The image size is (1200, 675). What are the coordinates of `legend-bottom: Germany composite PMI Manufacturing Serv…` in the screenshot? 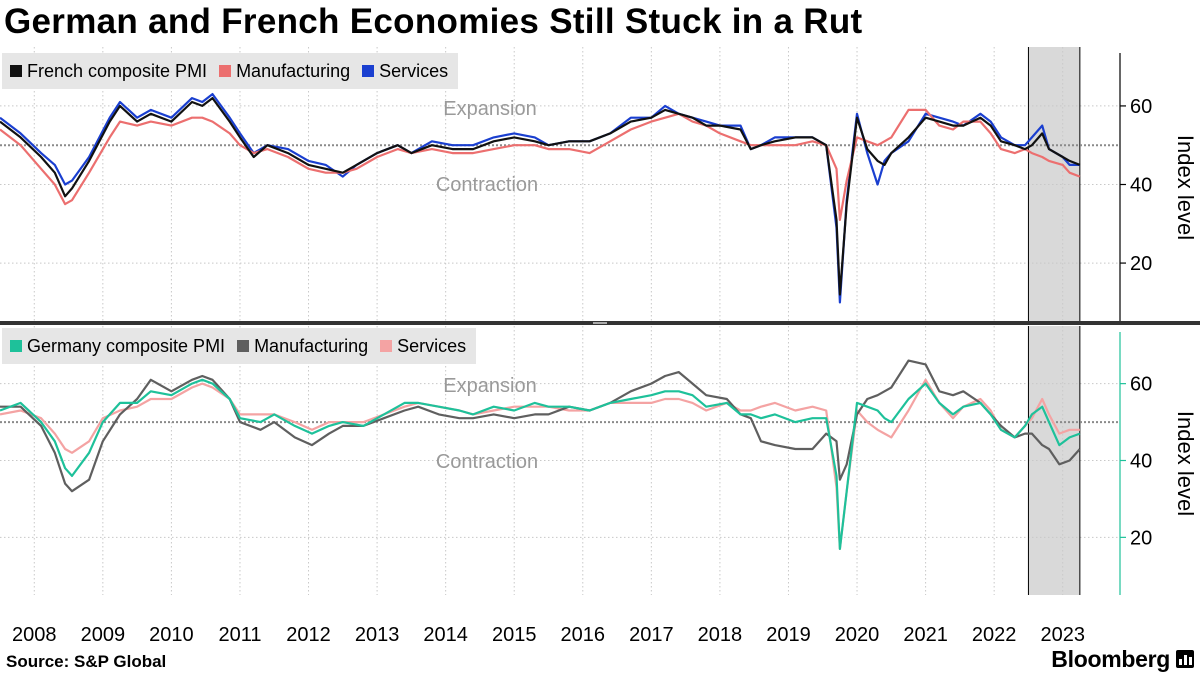 It's located at (239, 346).